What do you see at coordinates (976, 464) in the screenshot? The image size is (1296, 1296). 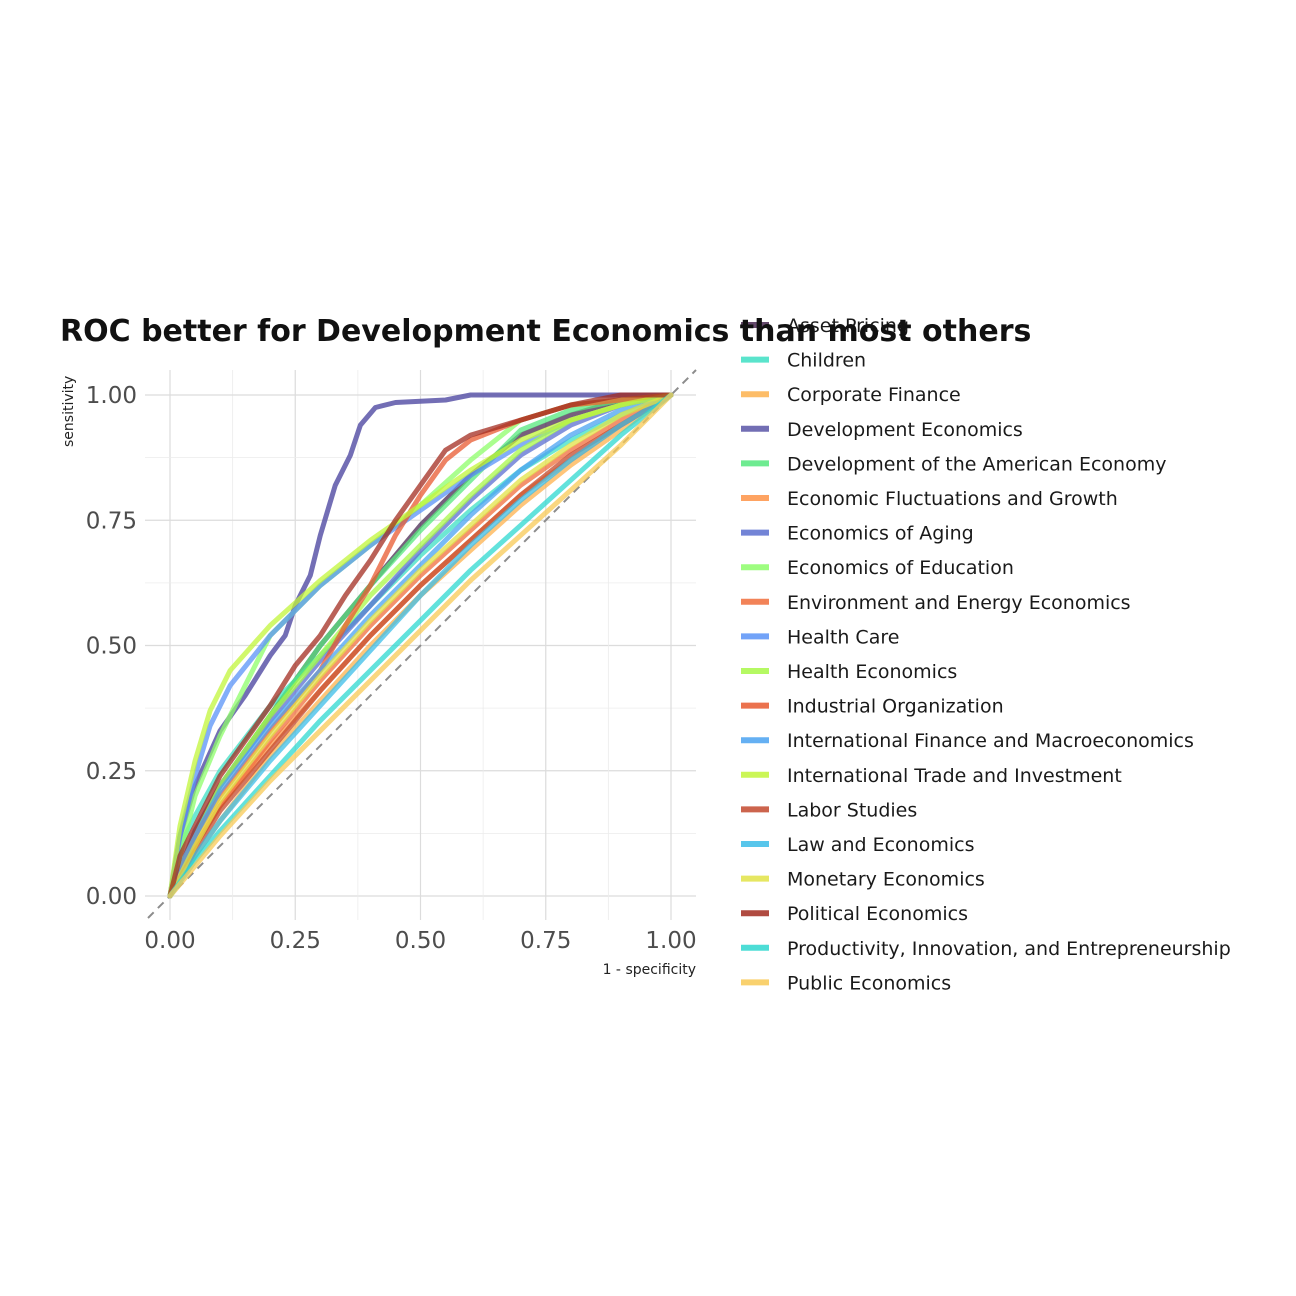 I see `legend-label: Development of the American Economy` at bounding box center [976, 464].